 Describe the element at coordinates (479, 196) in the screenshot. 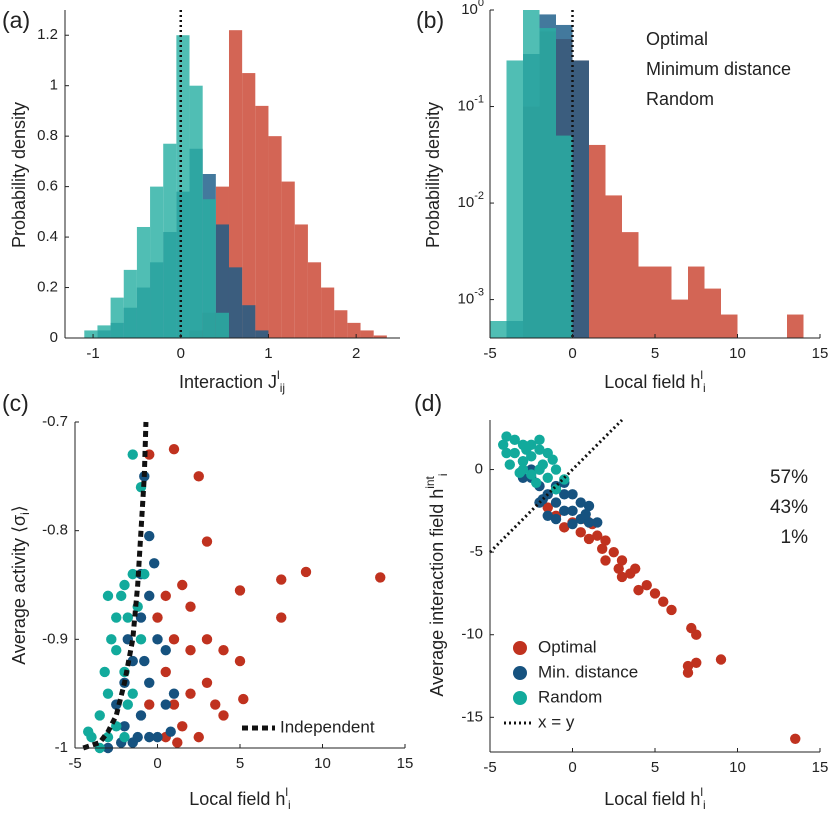

I see `tick-exponent: -2` at that location.